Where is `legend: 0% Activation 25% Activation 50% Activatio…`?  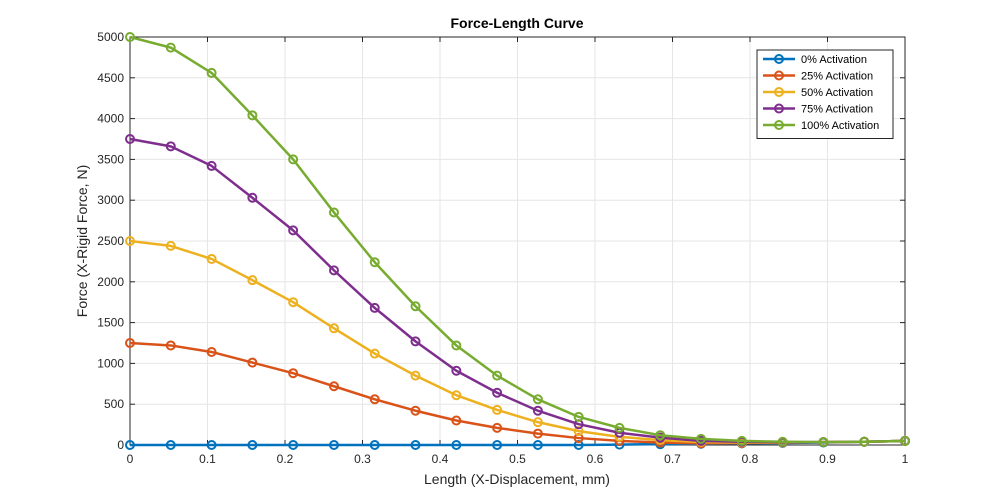 legend: 0% Activation 25% Activation 50% Activatio… is located at coordinates (825, 94).